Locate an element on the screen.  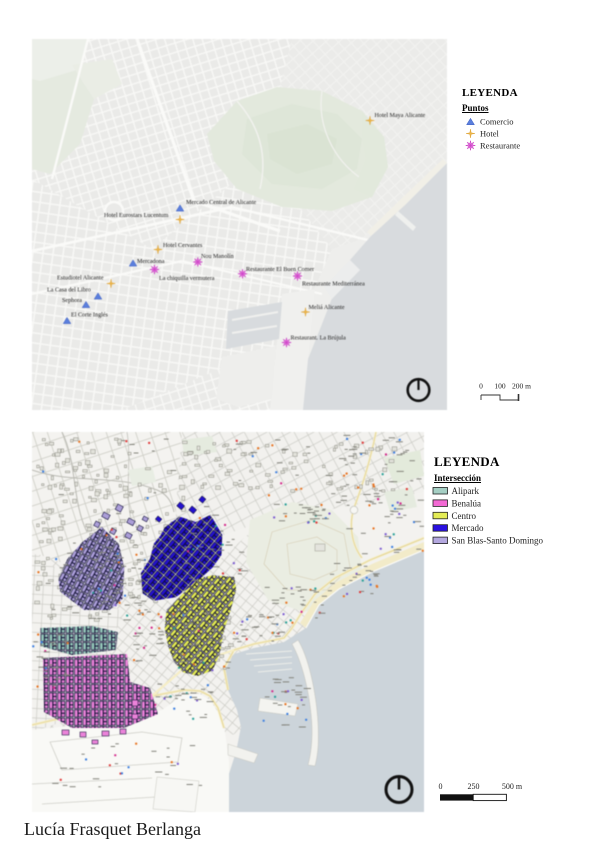
svg-text: Alipark is located at coordinates (466, 491).